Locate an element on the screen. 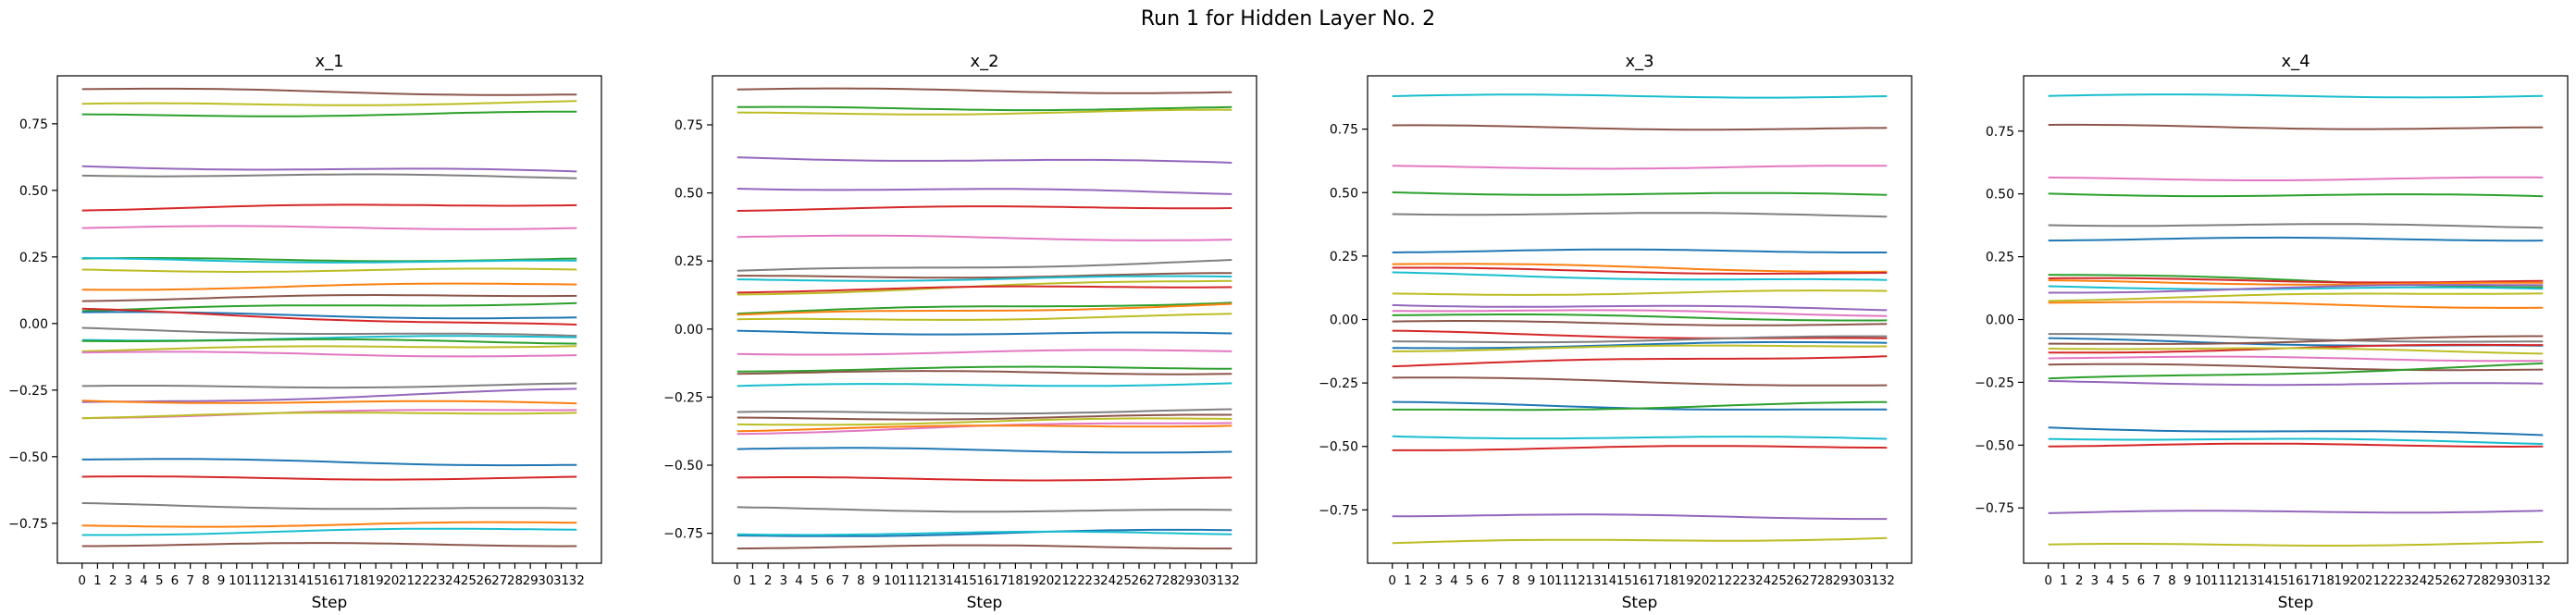 Image resolution: width=2576 pixels, height=615 pixels. x-tick-label: 2 is located at coordinates (768, 580).